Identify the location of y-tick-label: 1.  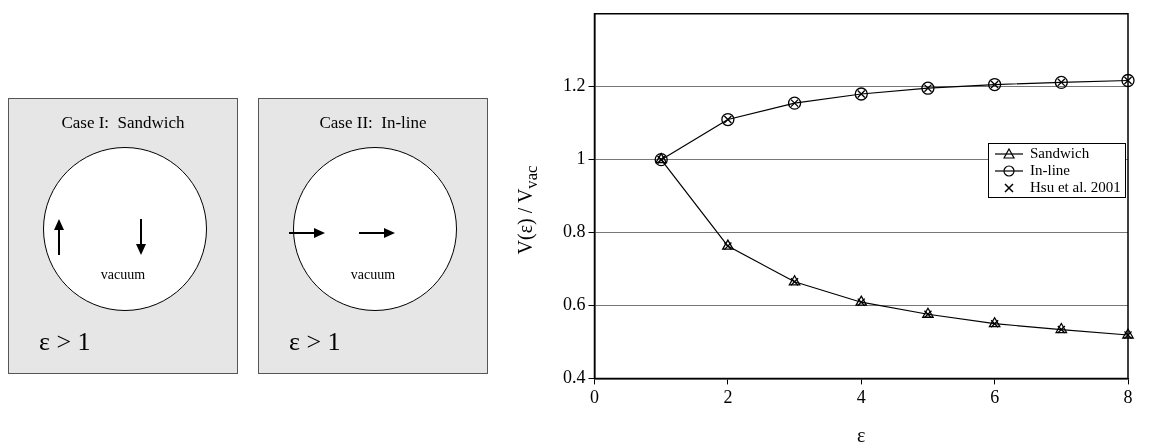
(581, 158).